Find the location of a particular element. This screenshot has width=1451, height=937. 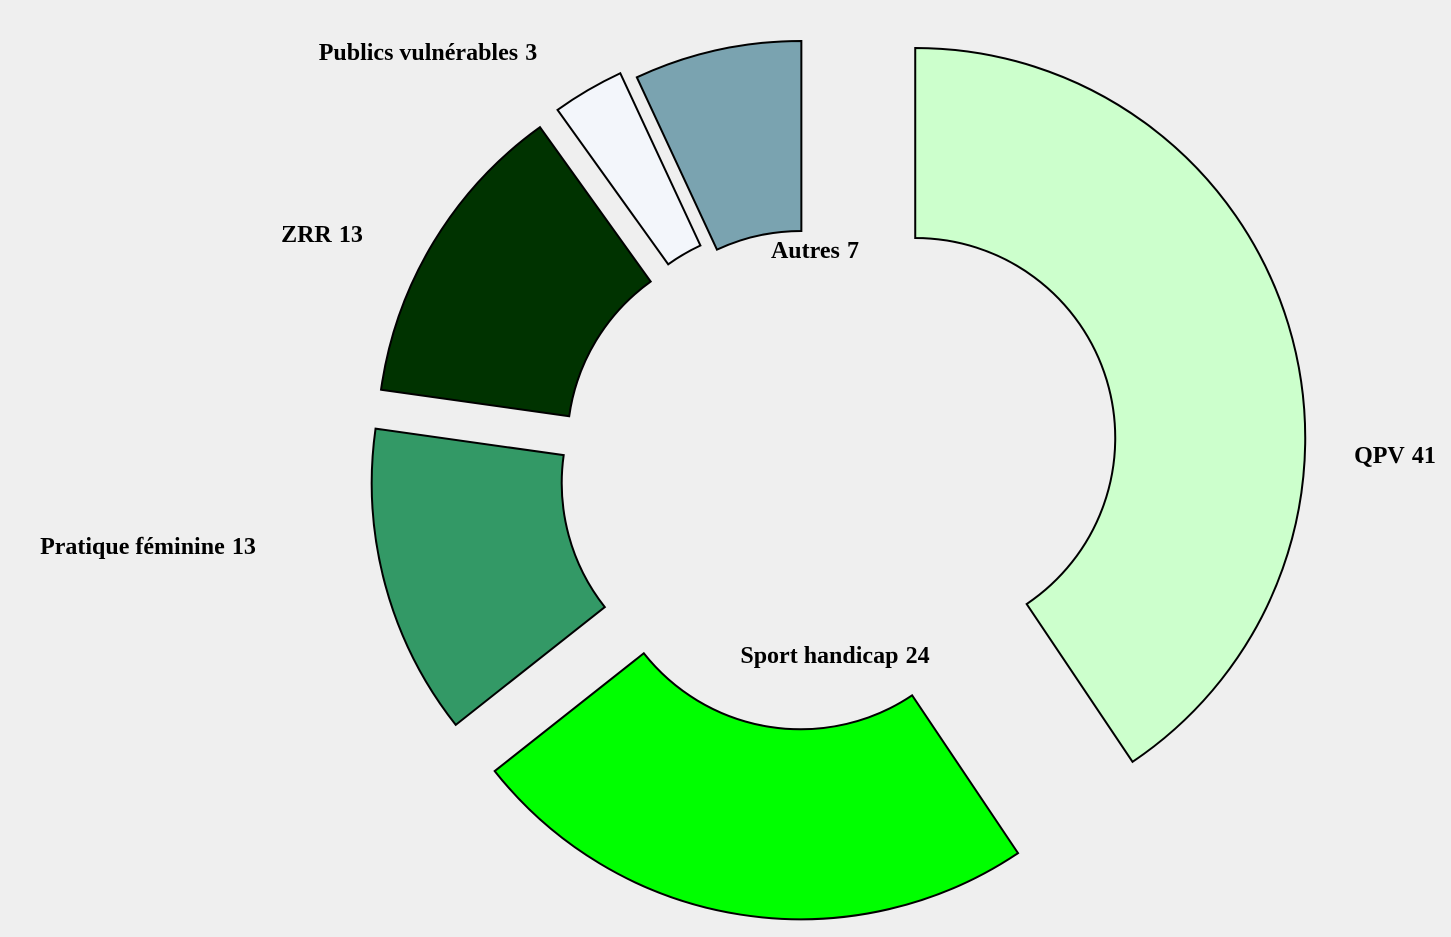

segment-value: 7 is located at coordinates (853, 251).